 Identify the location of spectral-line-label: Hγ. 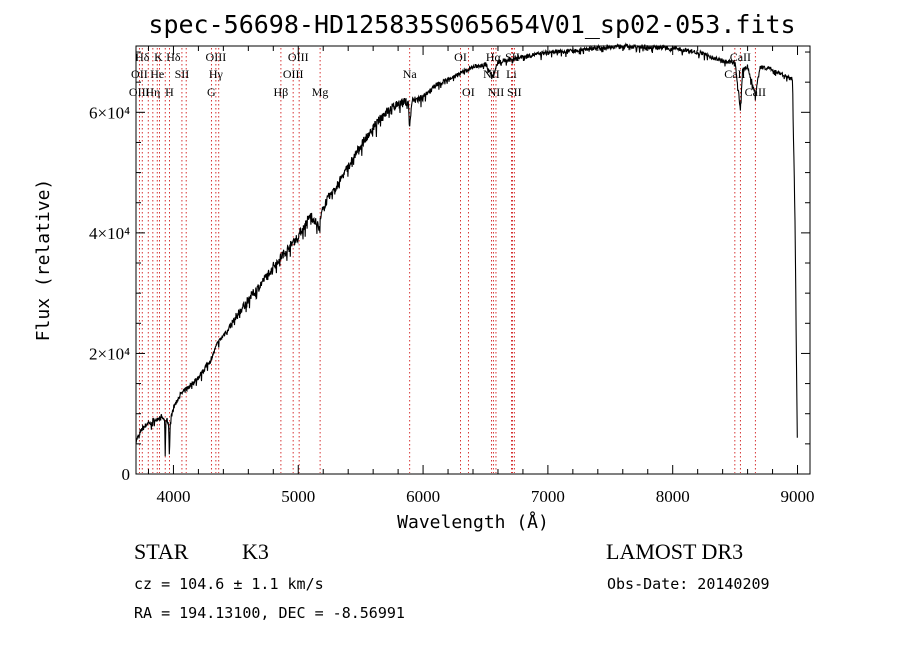
(216, 74).